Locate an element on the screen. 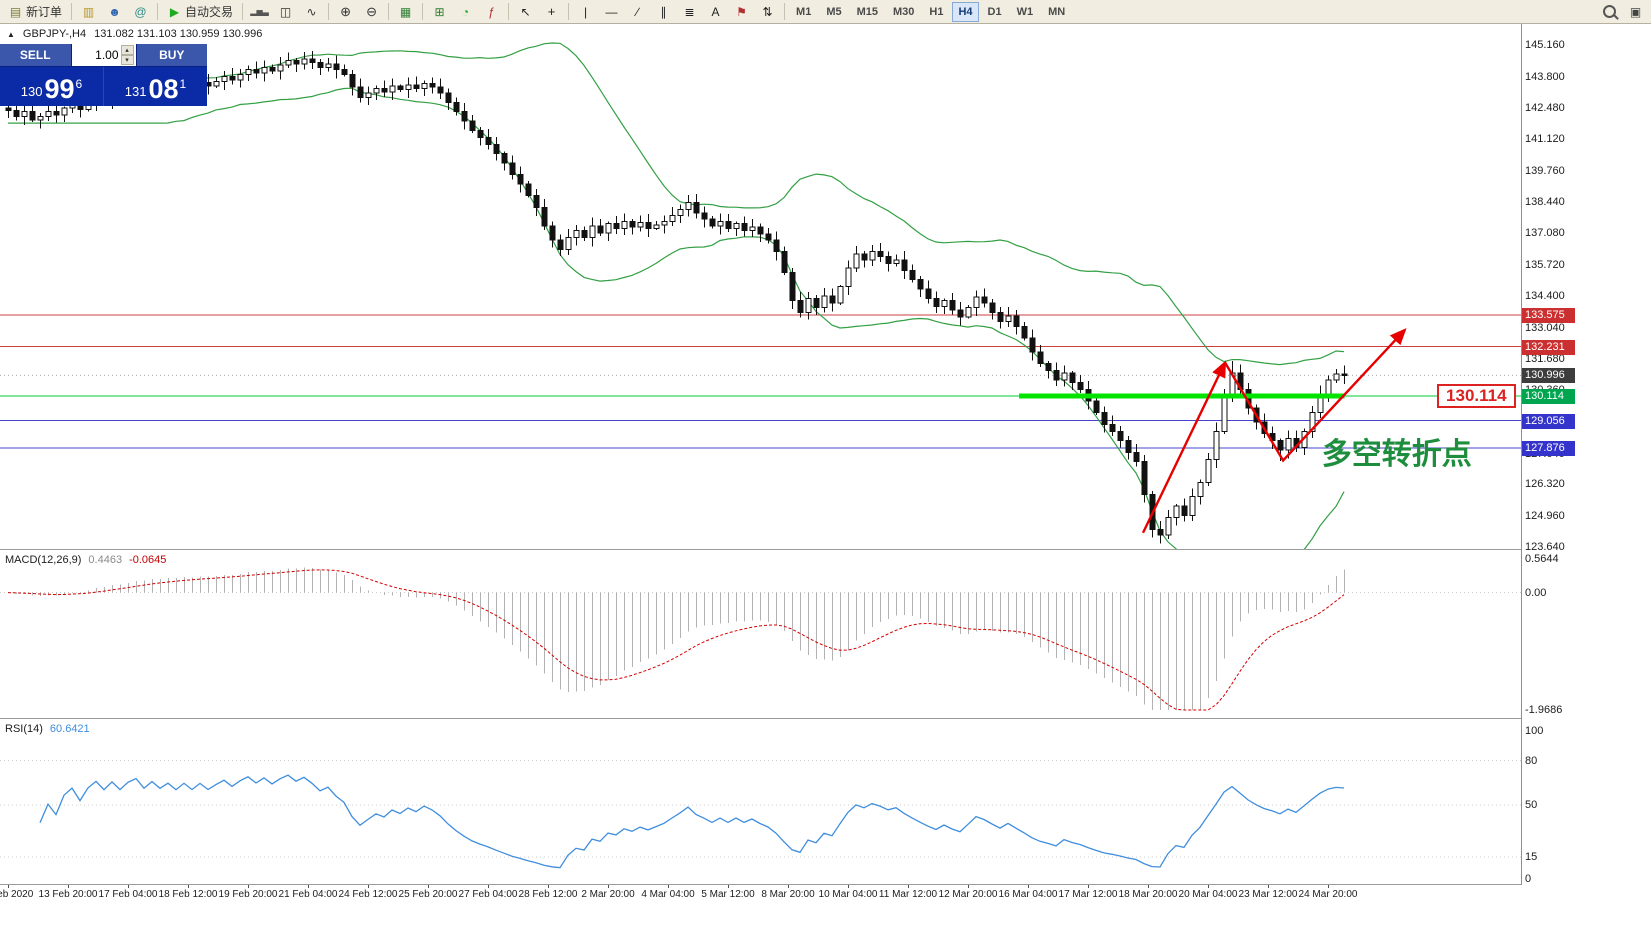 The width and height of the screenshot is (1651, 946). timeframe-mn-button: MN is located at coordinates (1057, 11).